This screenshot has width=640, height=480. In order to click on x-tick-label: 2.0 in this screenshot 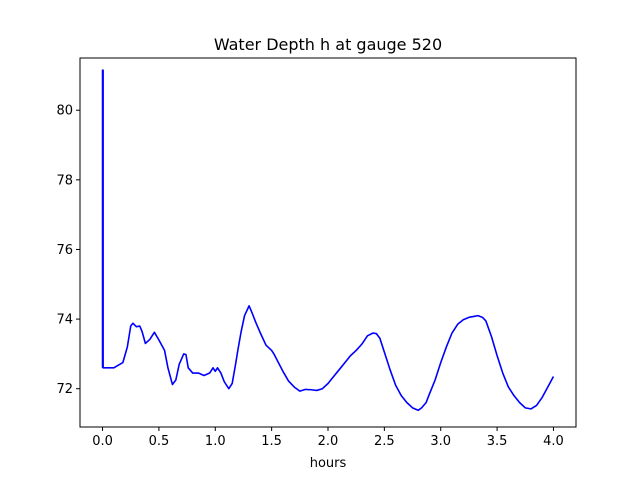, I will do `click(328, 441)`.